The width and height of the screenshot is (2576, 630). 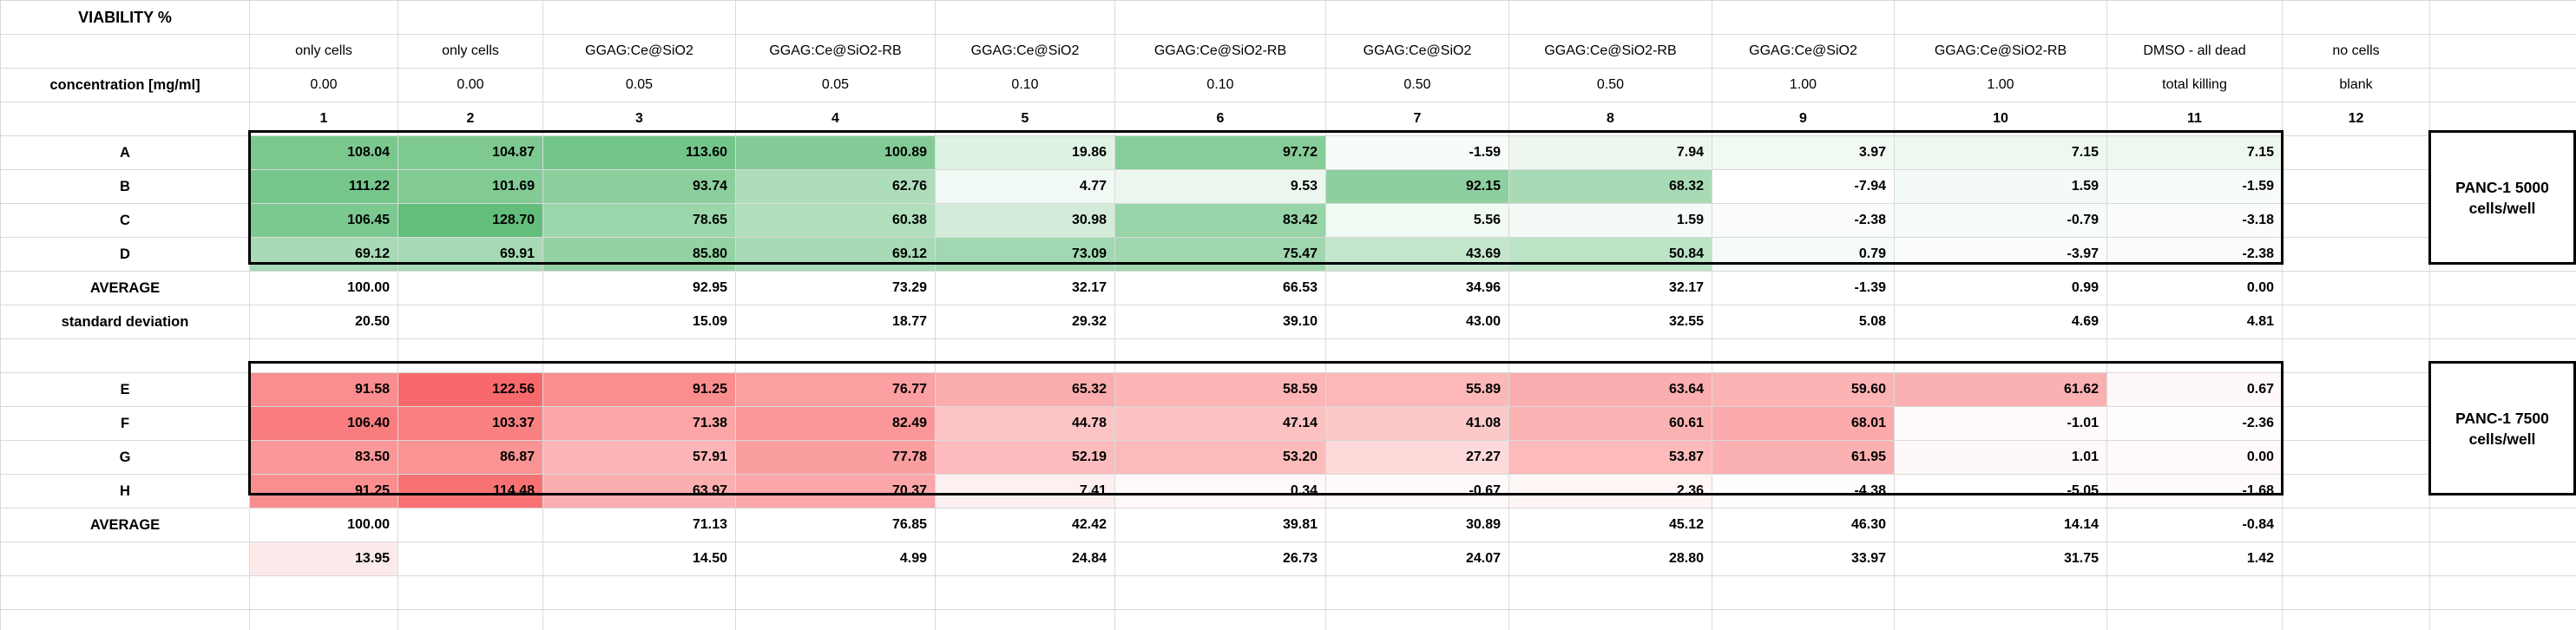 I want to click on cell-average-2-col5: 42.42, so click(x=1025, y=525).